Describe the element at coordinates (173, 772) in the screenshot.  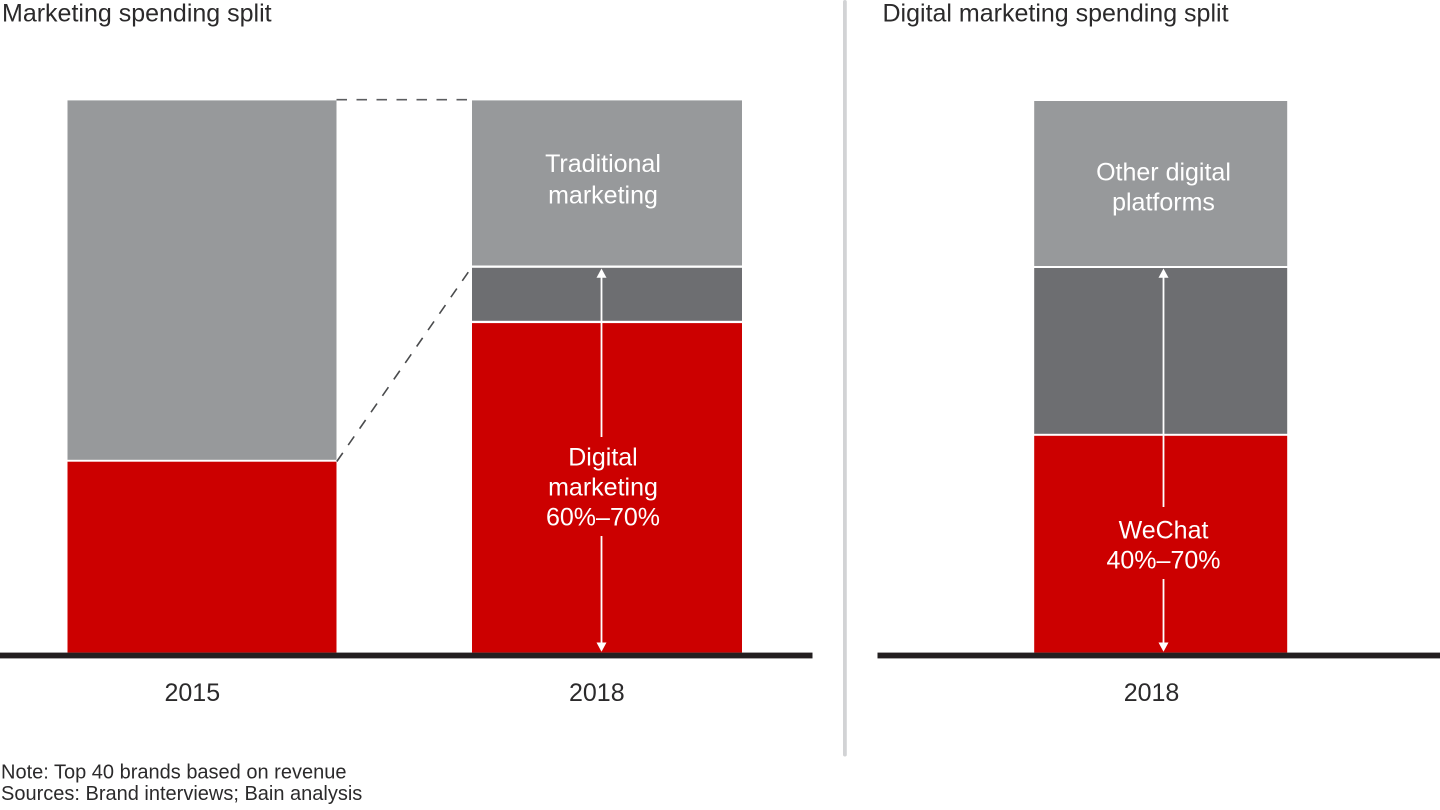
I see `svg-text:Note: Top 40 brands based on r: Note: Top 40 brands based on revenue` at that location.